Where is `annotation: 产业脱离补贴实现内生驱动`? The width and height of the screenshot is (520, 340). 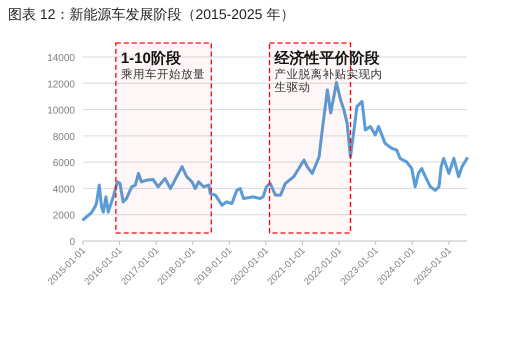
annotation: 产业脱离补贴实现内生驱动 is located at coordinates (328, 80).